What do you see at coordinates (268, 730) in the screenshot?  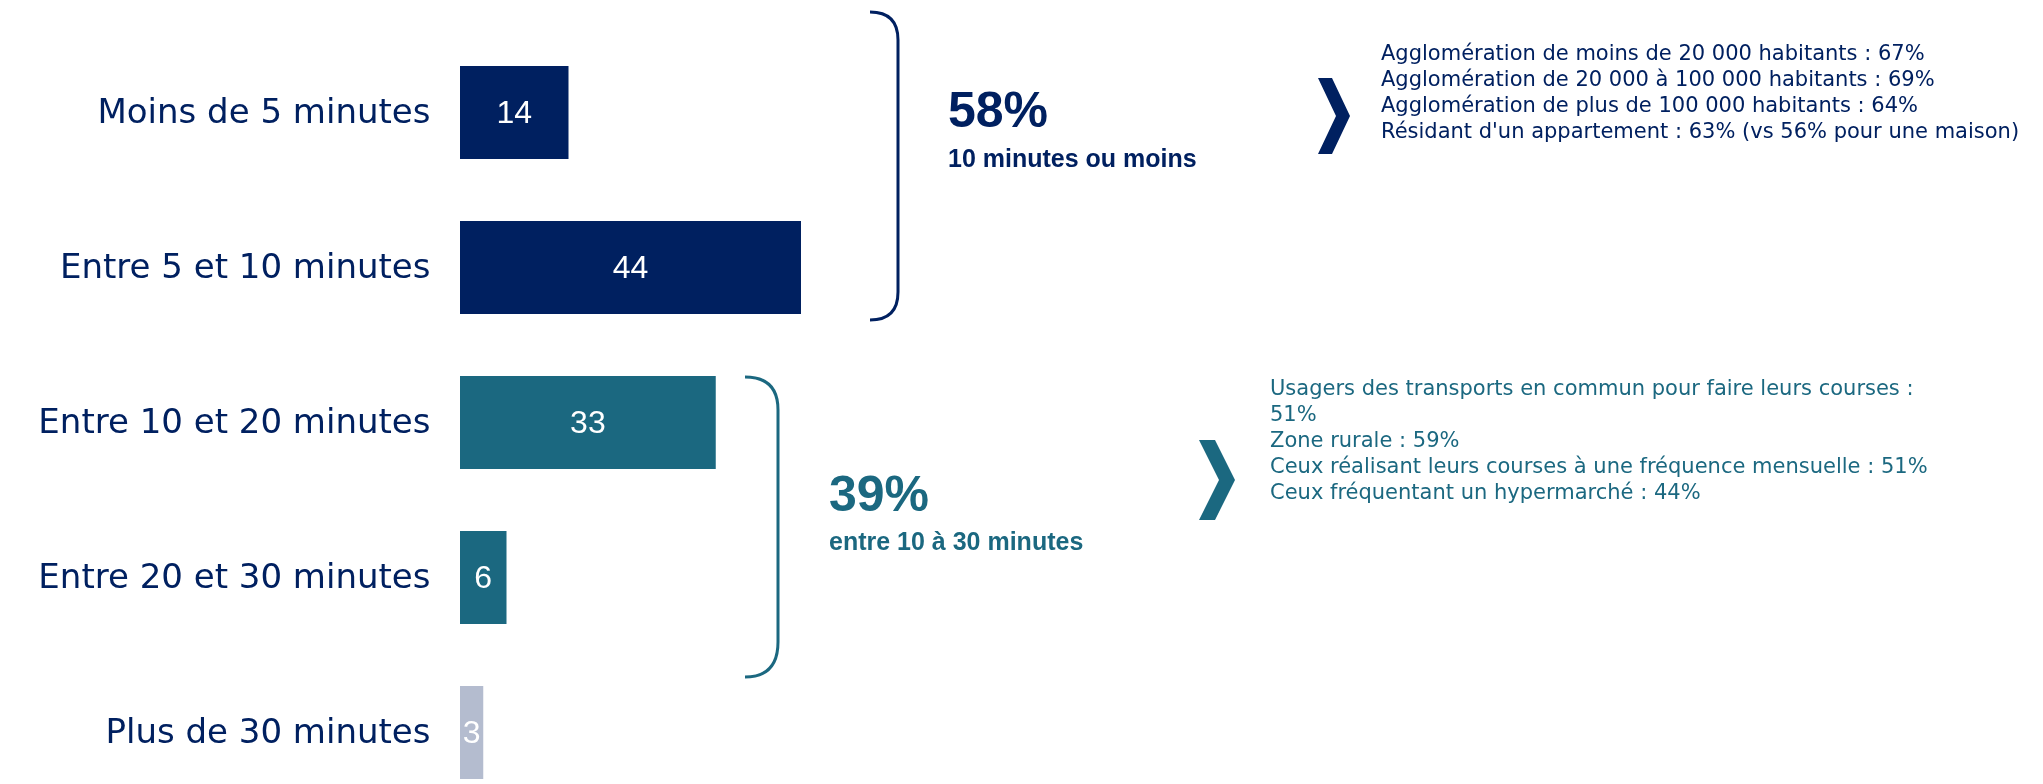 I see `y-tick-label: Plus de 30 minutes` at bounding box center [268, 730].